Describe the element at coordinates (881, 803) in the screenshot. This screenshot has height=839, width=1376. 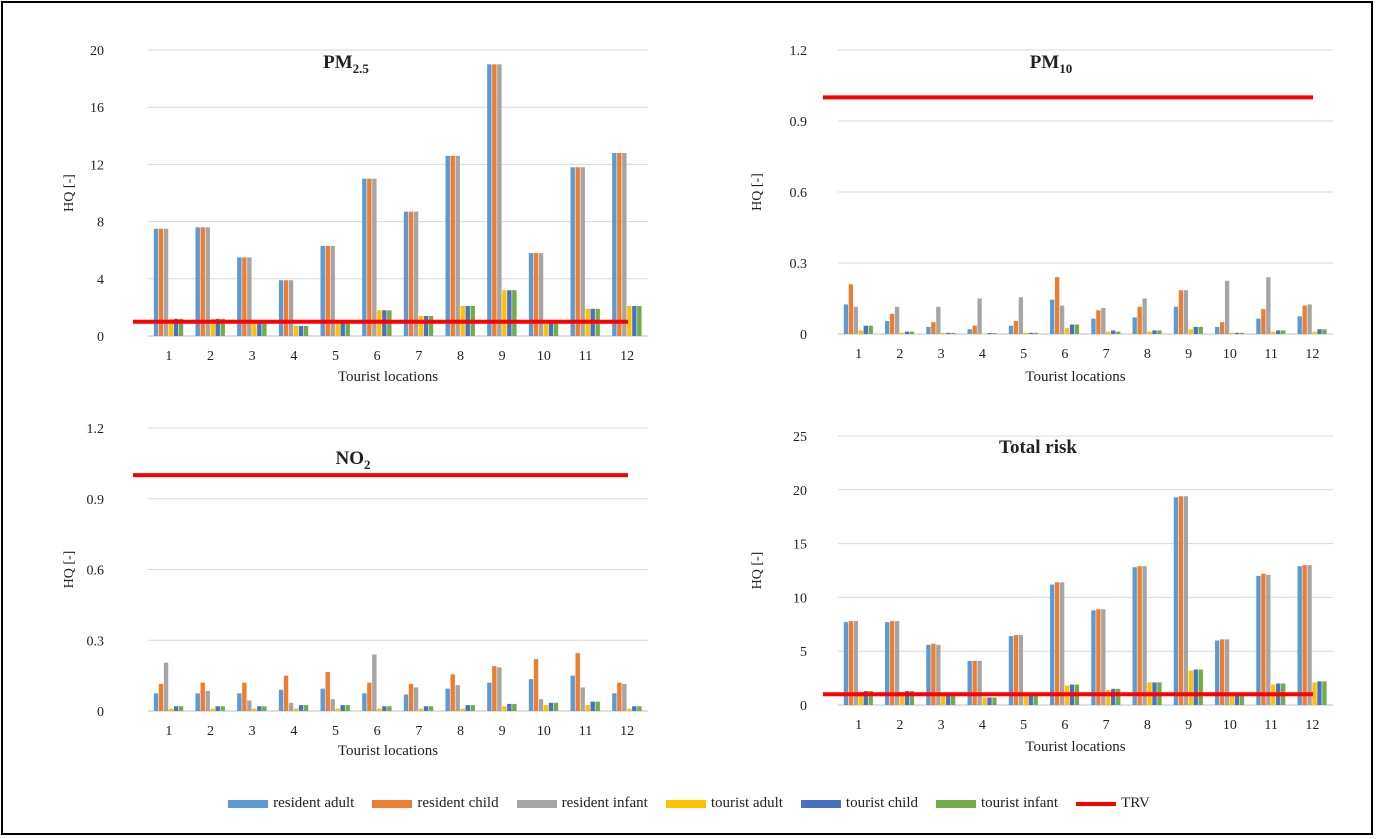
I see `legend-label: tourist child` at that location.